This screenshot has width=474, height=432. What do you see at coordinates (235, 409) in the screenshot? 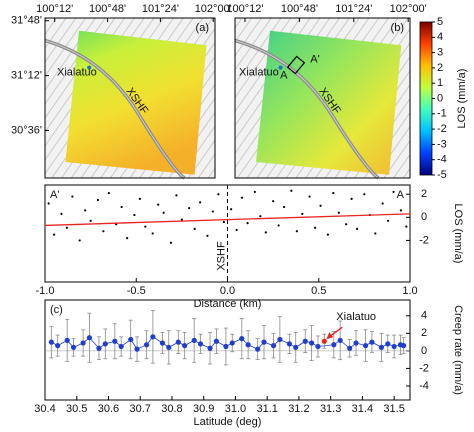
I see `x-tick-label: 31.0` at bounding box center [235, 409].